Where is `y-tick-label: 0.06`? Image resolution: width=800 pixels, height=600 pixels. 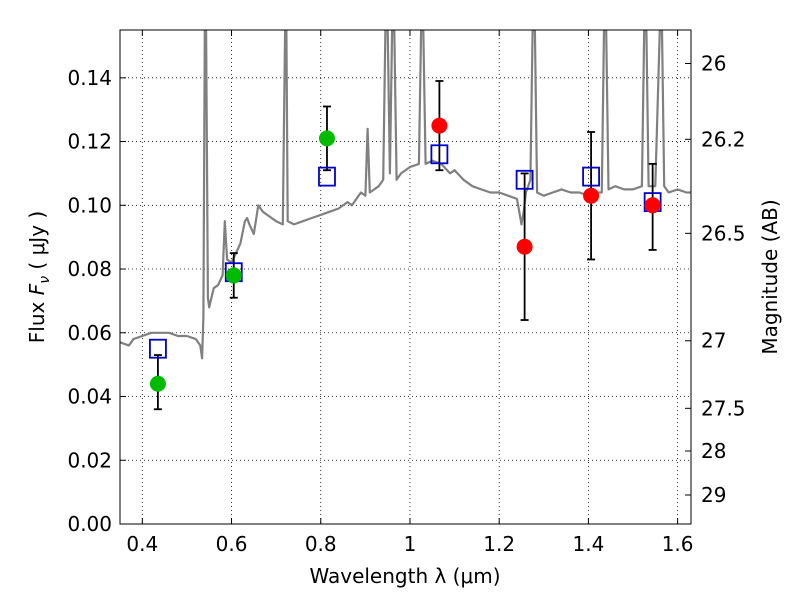 y-tick-label: 0.06 is located at coordinates (89, 333).